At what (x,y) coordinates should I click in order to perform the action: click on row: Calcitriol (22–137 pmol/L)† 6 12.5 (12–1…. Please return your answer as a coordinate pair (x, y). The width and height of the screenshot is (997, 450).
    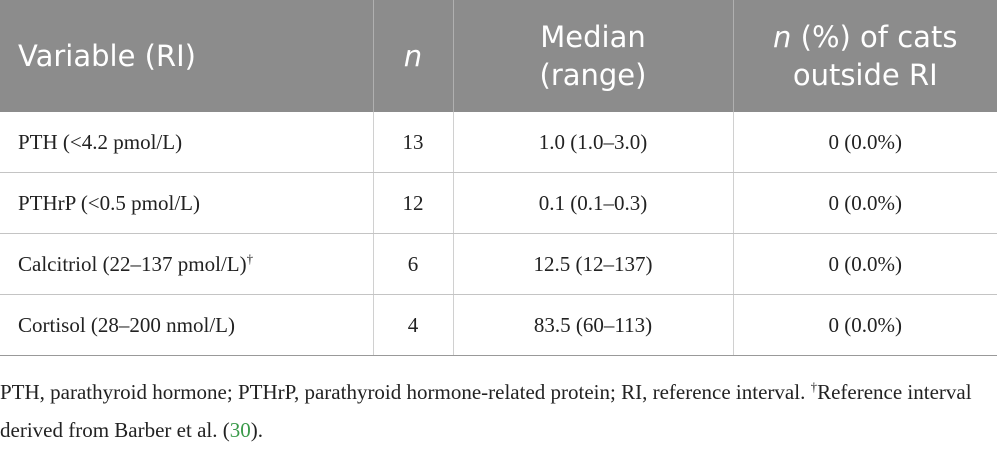
    Looking at the image, I should click on (498, 264).